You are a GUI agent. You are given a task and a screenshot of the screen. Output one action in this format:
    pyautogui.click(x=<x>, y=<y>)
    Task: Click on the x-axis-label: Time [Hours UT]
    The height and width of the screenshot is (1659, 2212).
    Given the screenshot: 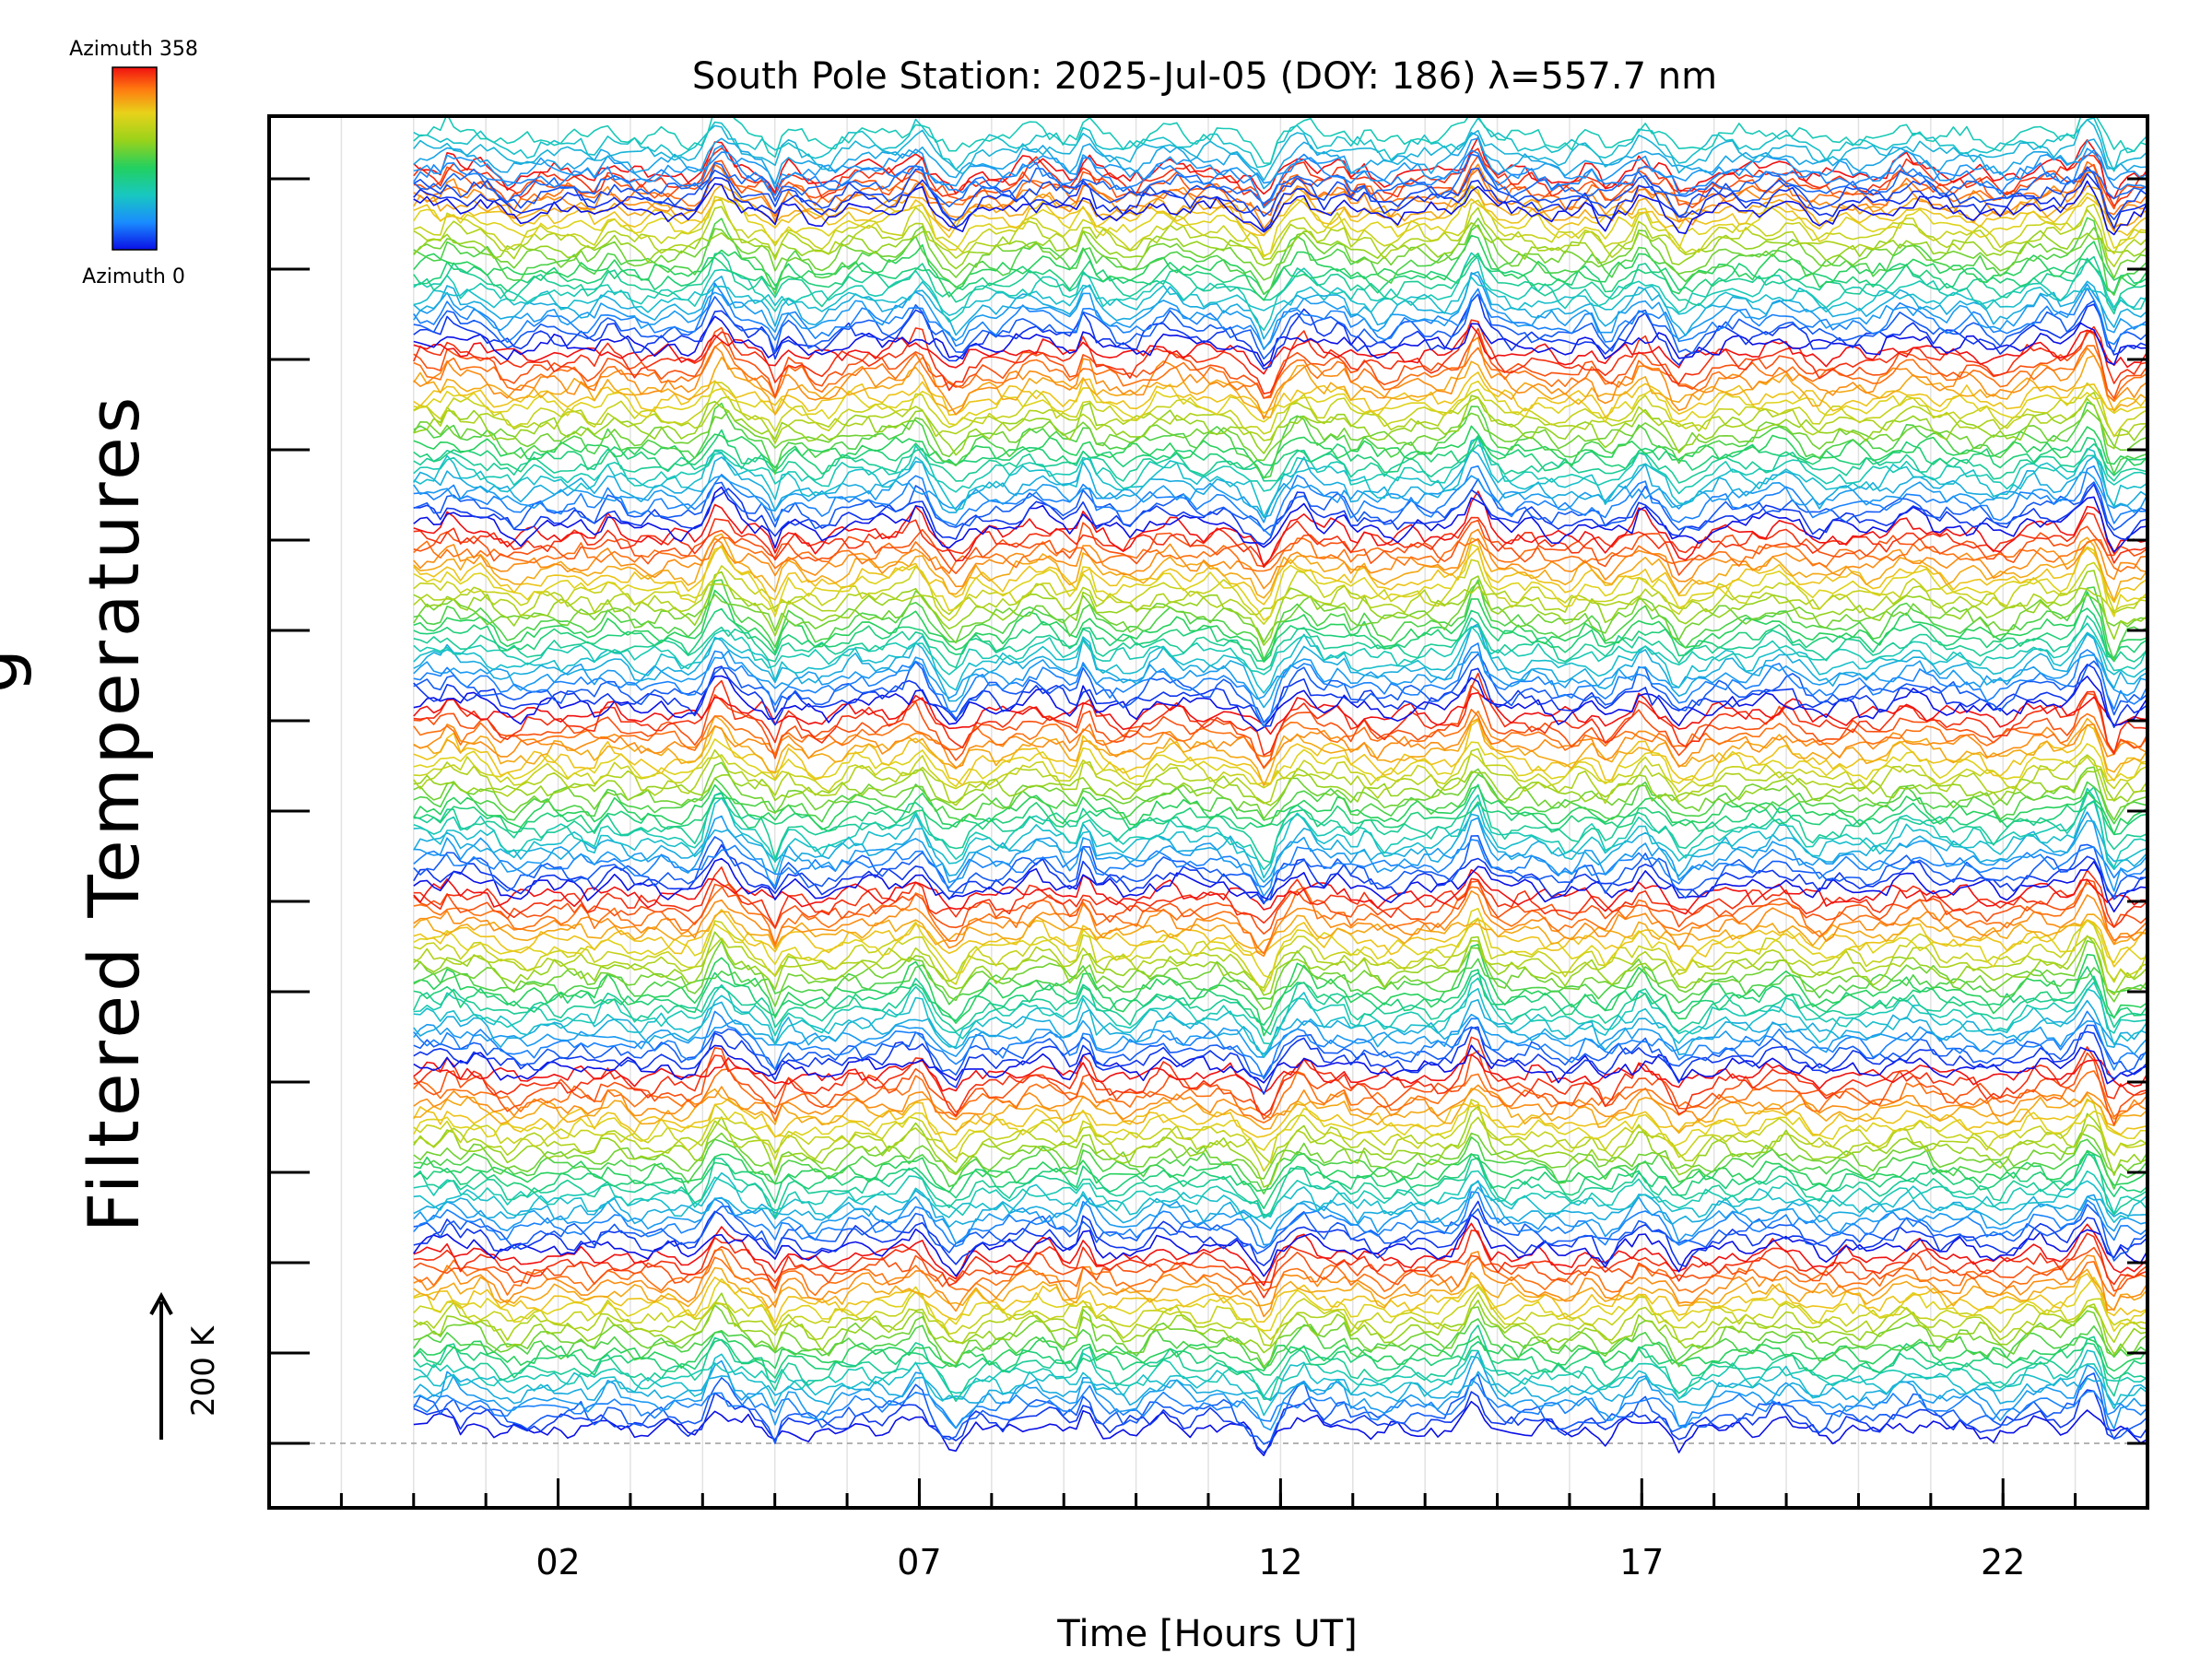 What is the action you would take?
    pyautogui.click(x=1206, y=1634)
    